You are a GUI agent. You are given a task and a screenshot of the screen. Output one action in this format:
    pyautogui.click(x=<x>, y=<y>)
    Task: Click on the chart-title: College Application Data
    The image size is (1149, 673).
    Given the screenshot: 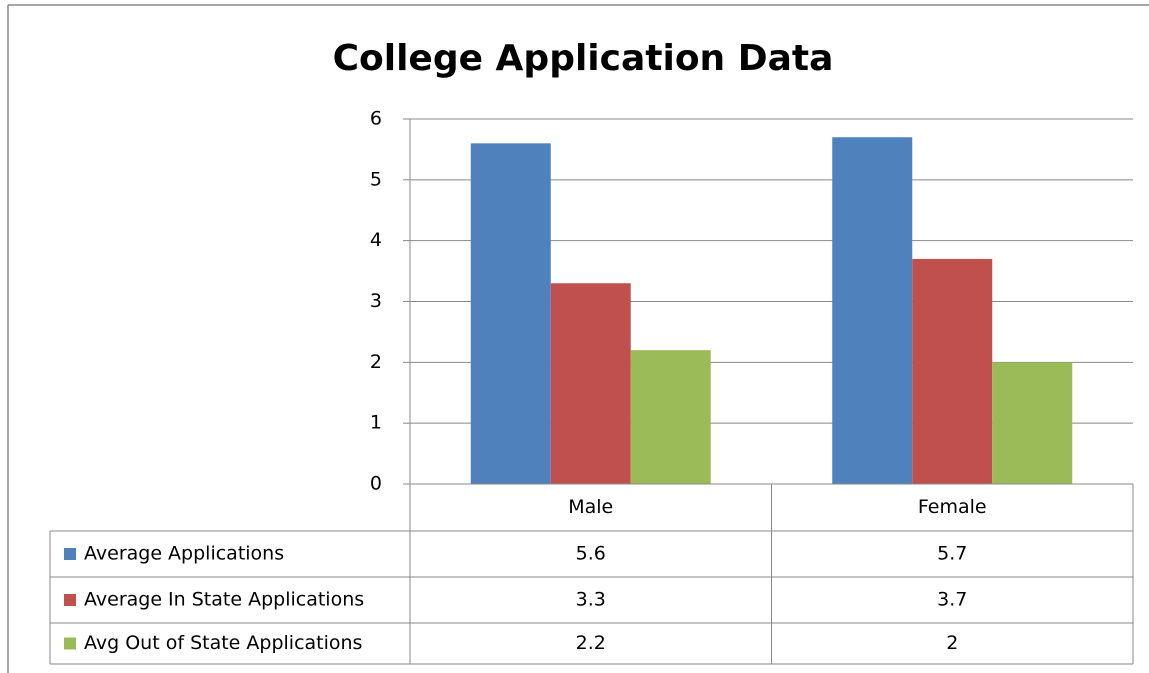 What is the action you would take?
    pyautogui.click(x=583, y=58)
    